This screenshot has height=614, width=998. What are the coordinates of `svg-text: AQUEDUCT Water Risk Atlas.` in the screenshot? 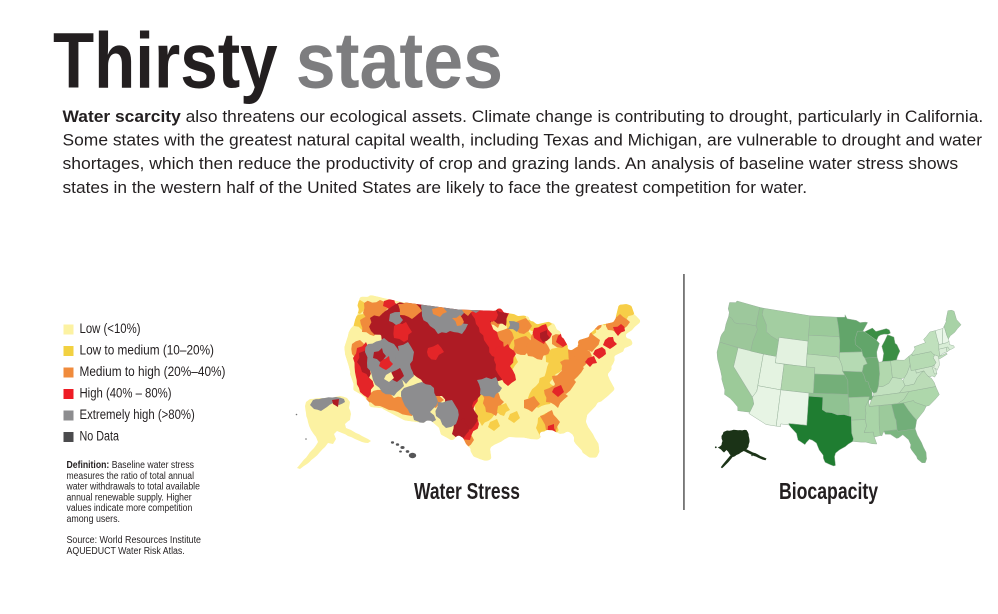 It's located at (126, 551).